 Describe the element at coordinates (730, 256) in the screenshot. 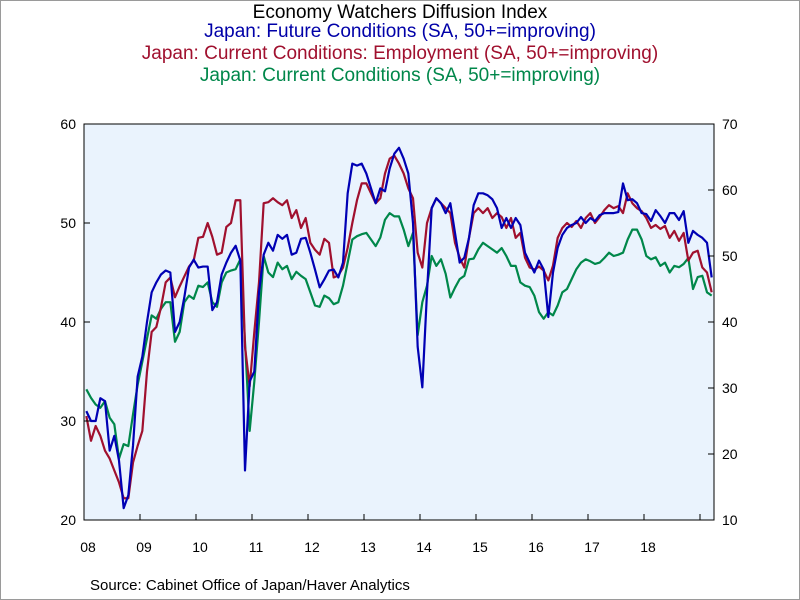

I see `right-axis-tick-label: 50` at that location.